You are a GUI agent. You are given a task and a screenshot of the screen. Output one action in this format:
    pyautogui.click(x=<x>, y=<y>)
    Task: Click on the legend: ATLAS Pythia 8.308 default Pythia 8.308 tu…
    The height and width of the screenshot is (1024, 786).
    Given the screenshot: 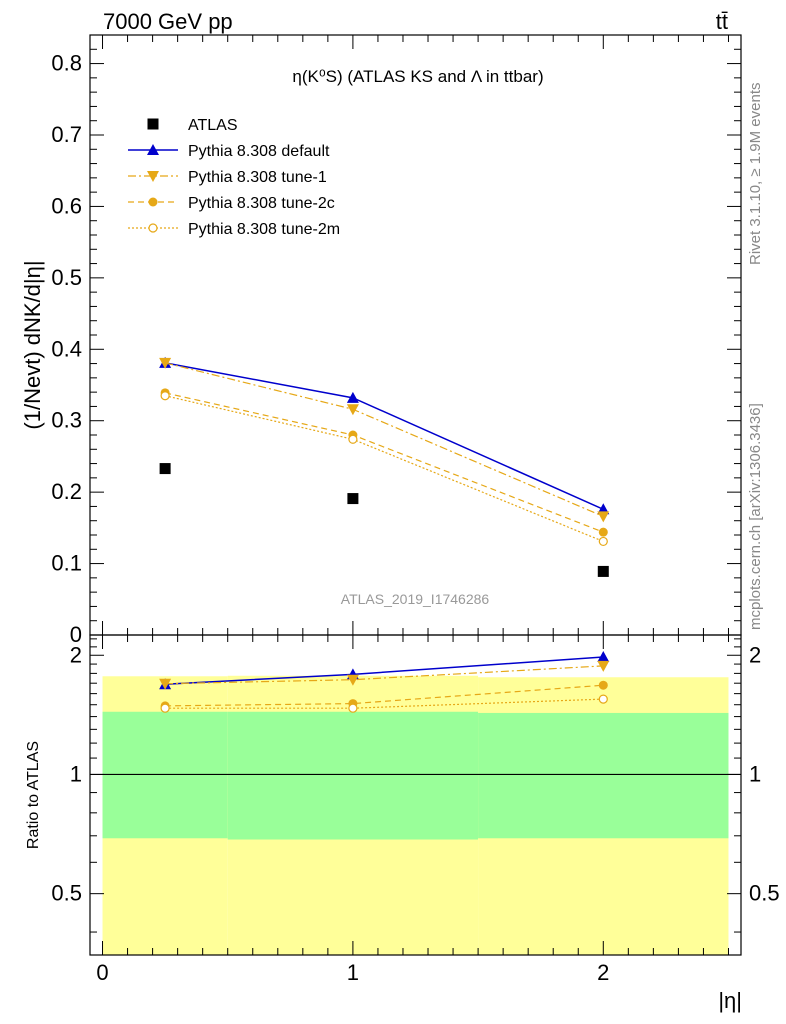 What is the action you would take?
    pyautogui.click(x=234, y=177)
    